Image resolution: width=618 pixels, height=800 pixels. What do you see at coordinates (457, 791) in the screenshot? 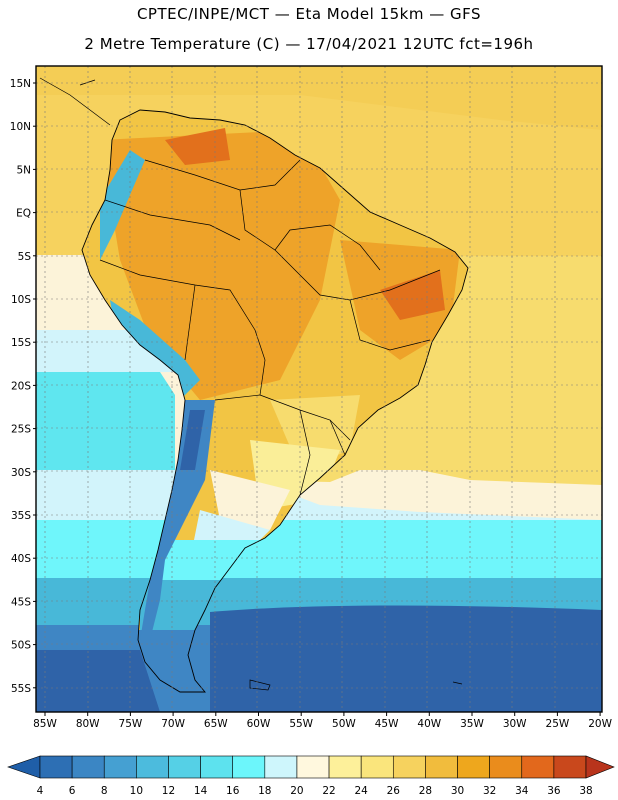
I see `colorbar-label: 30` at bounding box center [457, 791].